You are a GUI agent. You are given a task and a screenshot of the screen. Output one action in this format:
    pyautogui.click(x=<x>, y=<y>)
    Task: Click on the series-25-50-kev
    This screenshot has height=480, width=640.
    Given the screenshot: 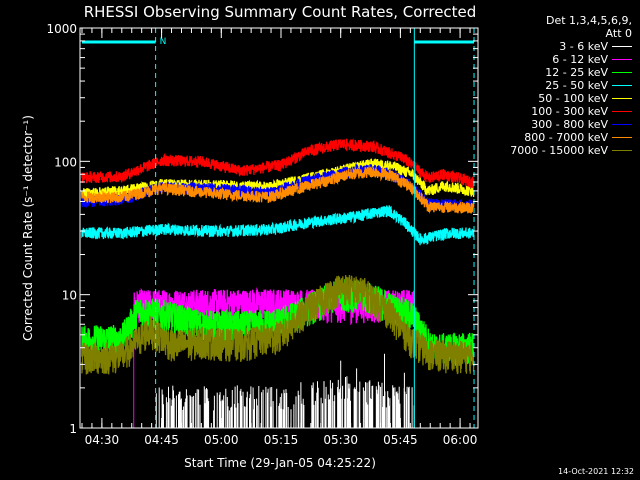 What is the action you would take?
    pyautogui.click(x=278, y=225)
    